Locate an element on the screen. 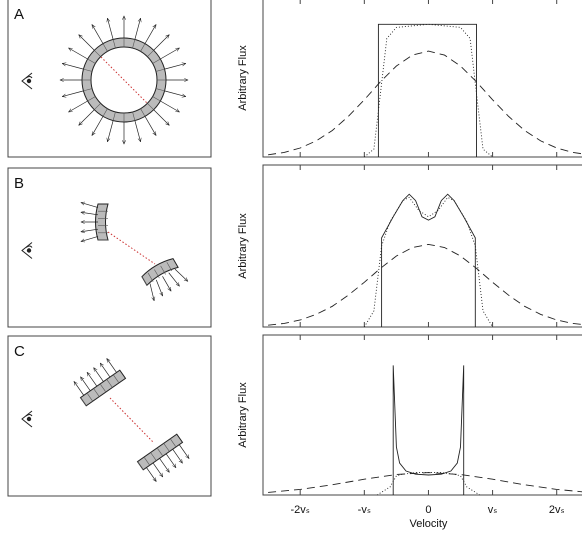  y-axis-label: Arbitrary Flux is located at coordinates (243, 415).